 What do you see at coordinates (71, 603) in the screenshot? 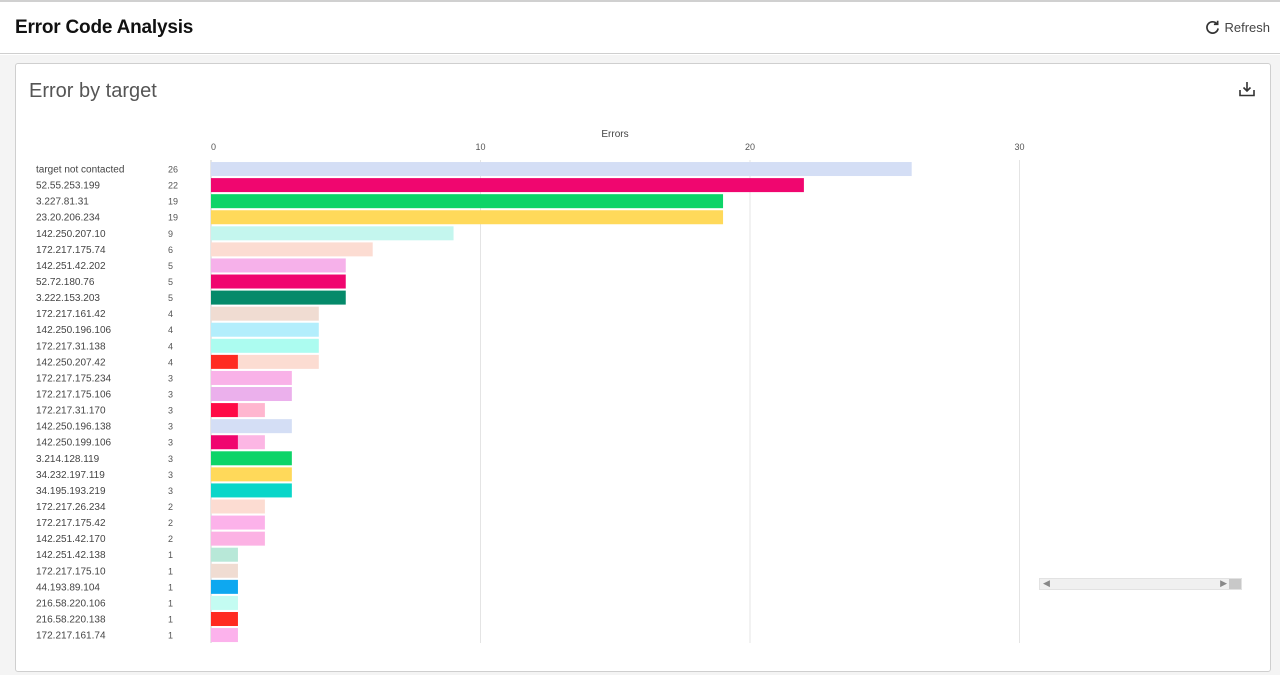
I see `category-label: 216.58.220.106` at bounding box center [71, 603].